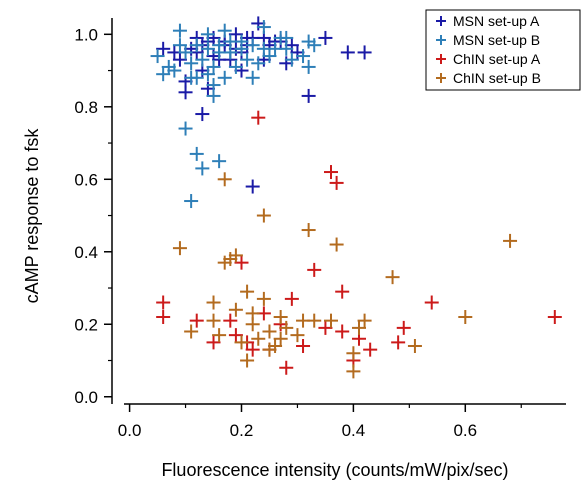  What do you see at coordinates (497, 78) in the screenshot?
I see `legend-label: ChIN set-up B` at bounding box center [497, 78].